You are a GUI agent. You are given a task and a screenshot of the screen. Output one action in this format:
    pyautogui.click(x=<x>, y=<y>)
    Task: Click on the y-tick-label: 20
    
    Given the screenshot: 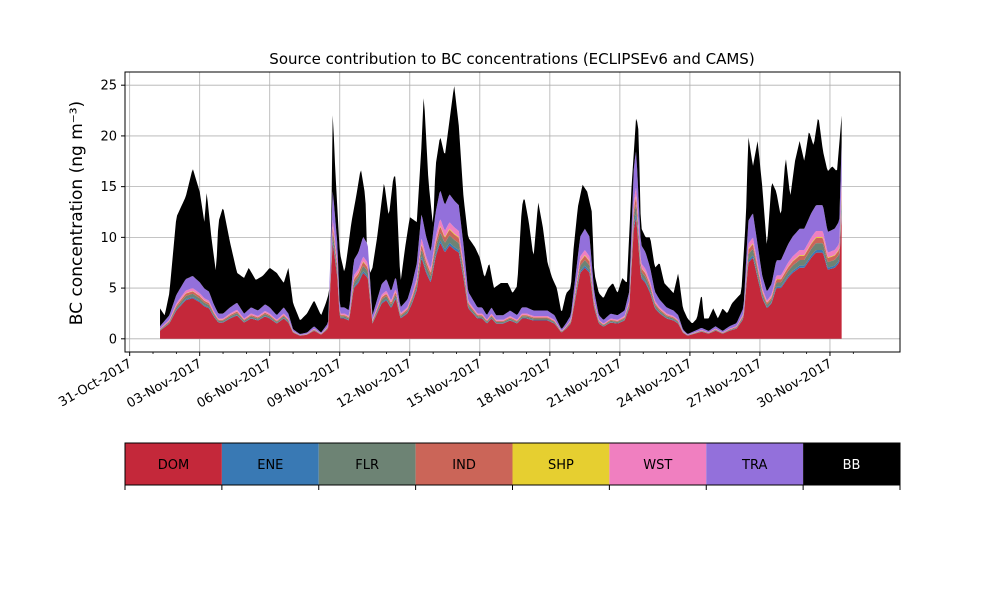 What is the action you would take?
    pyautogui.click(x=108, y=136)
    